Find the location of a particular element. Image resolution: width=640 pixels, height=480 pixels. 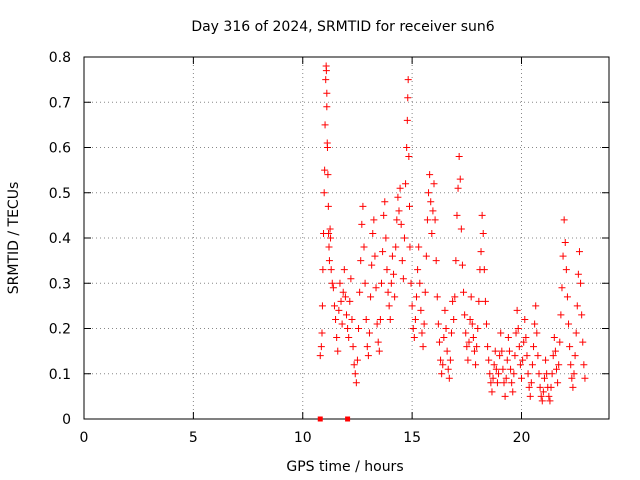

x-axis-label: GPS time / hours is located at coordinates (344, 467).